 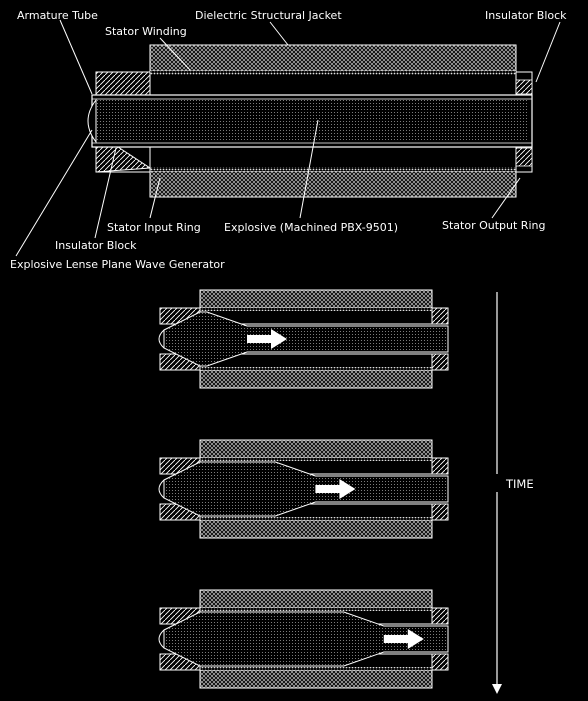 I want to click on label-stator-output-ring: Stator Output Ring, so click(x=493, y=225).